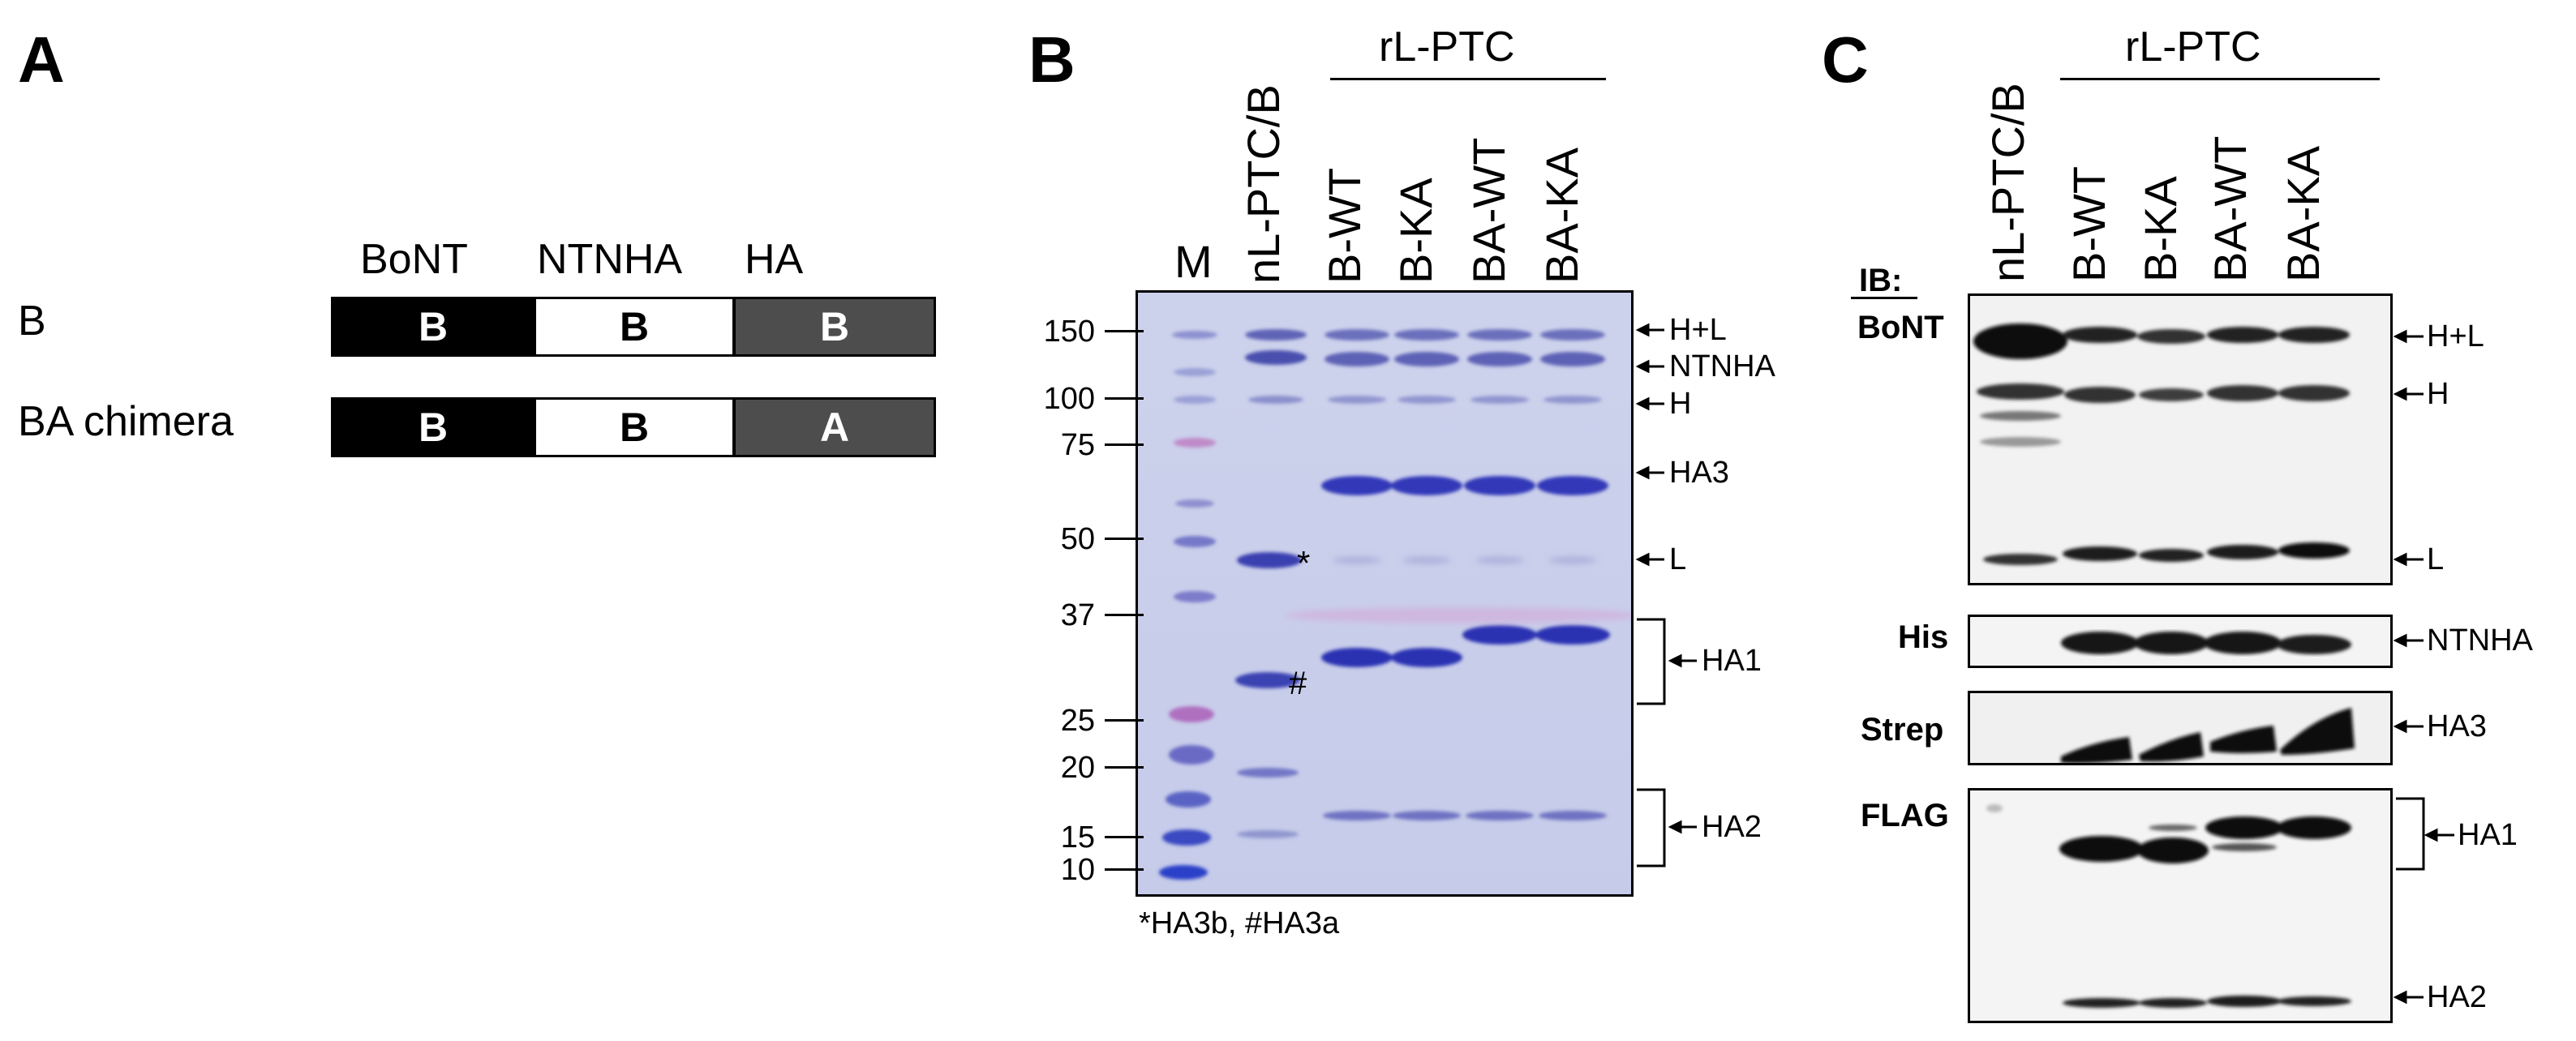  Describe the element at coordinates (1239, 923) in the screenshot. I see `b-footnote: *HA3b, #HA3a` at that location.